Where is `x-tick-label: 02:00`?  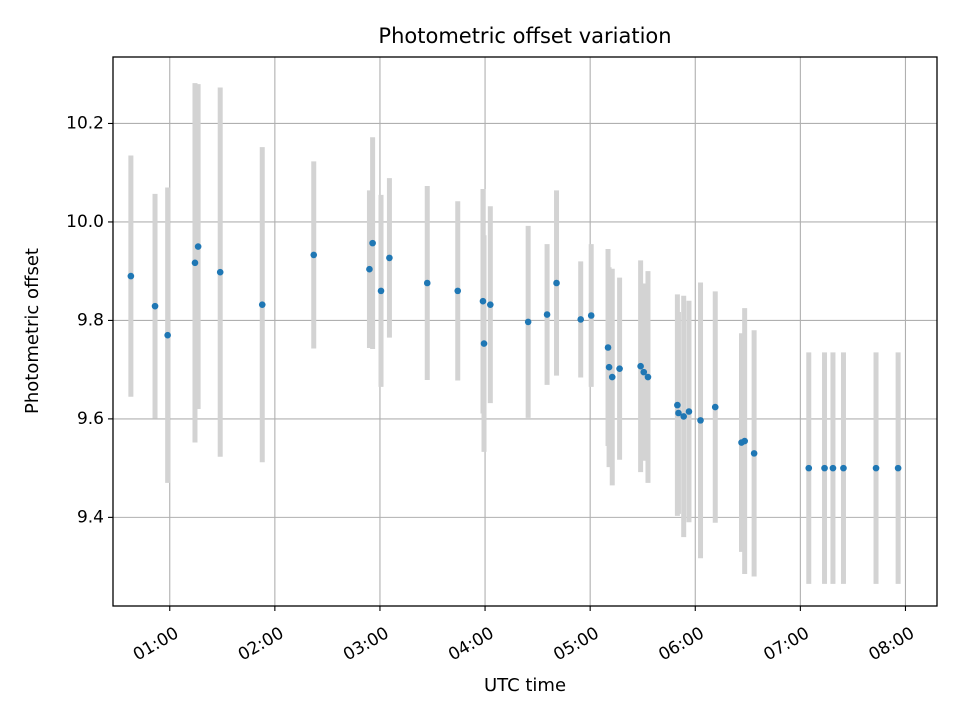 x-tick-label: 02:00 is located at coordinates (261, 644).